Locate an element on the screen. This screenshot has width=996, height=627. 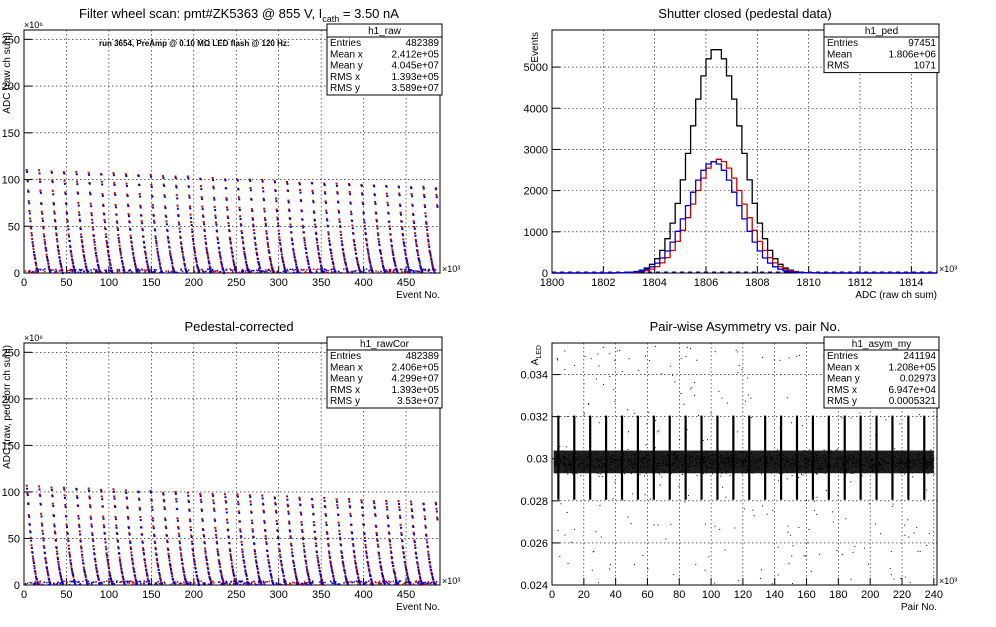
y-tick-label: 0.03 is located at coordinates (537, 460).